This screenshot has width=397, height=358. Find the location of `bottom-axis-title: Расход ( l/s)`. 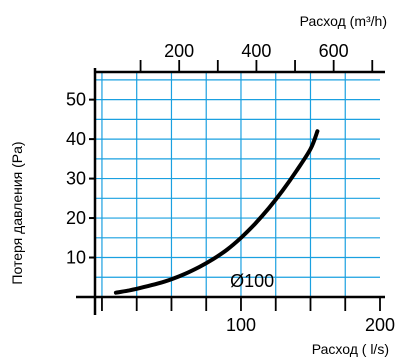

bottom-axis-title: Расход ( l/s) is located at coordinates (350, 349).